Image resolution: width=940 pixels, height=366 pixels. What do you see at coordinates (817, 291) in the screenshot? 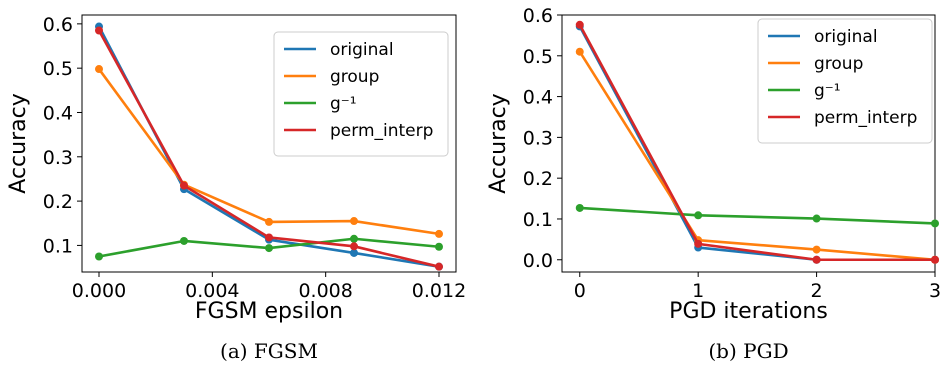
I see `x-tick-label: 2` at bounding box center [817, 291].